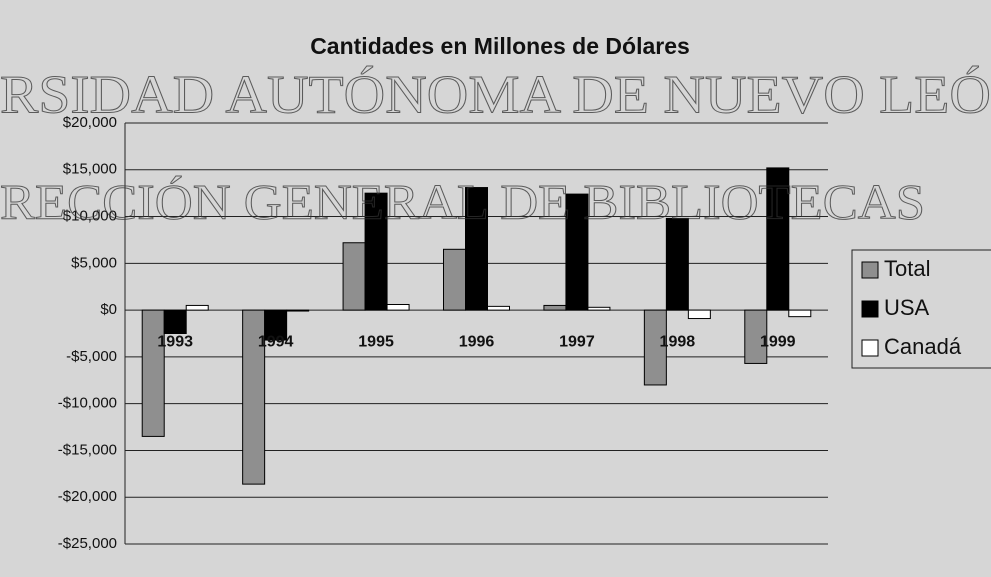 This screenshot has width=991, height=577. What do you see at coordinates (678, 341) in the screenshot?
I see `x-tick-label: 1998` at bounding box center [678, 341].